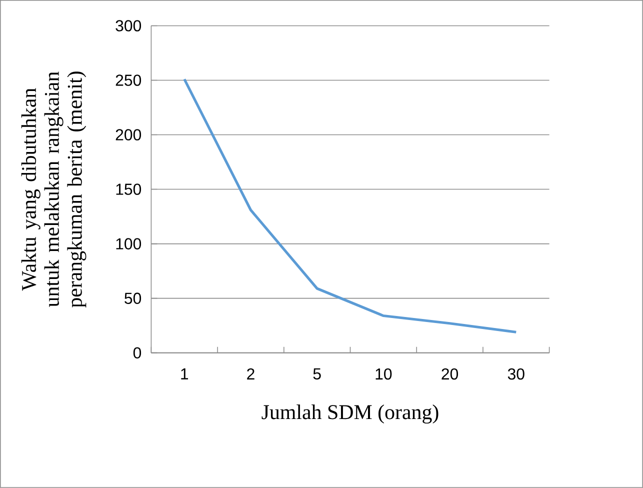 This screenshot has height=488, width=643. Describe the element at coordinates (516, 374) in the screenshot. I see `x-tick-label: 30` at that location.